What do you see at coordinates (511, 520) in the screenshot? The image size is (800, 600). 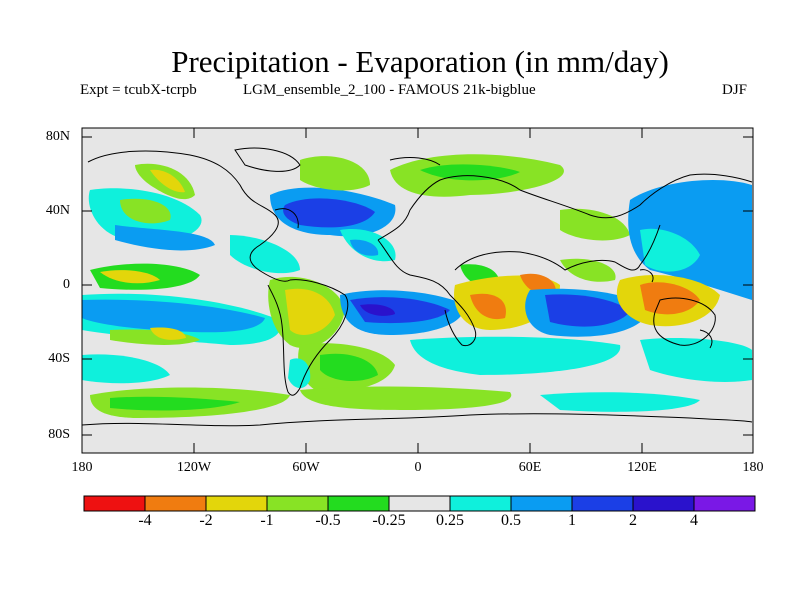 I see `colorbar-label: 0.5` at bounding box center [511, 520].